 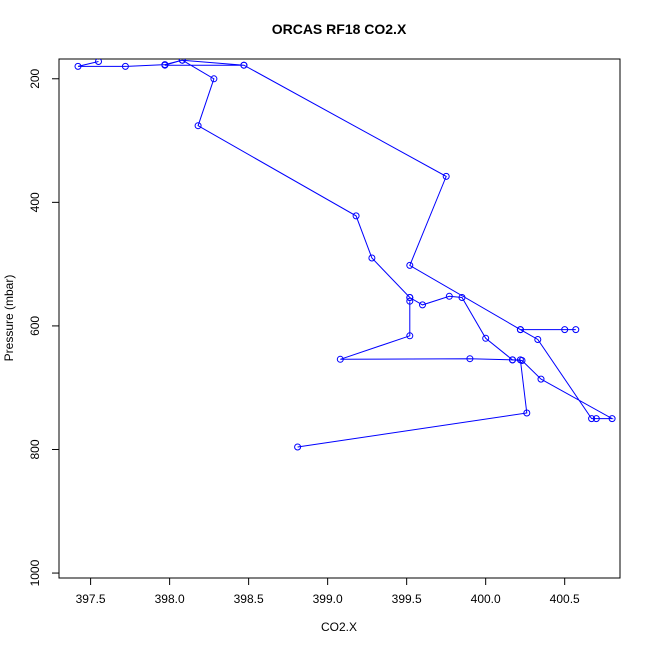 What do you see at coordinates (35, 449) in the screenshot?
I see `y-tick-label: 800` at bounding box center [35, 449].